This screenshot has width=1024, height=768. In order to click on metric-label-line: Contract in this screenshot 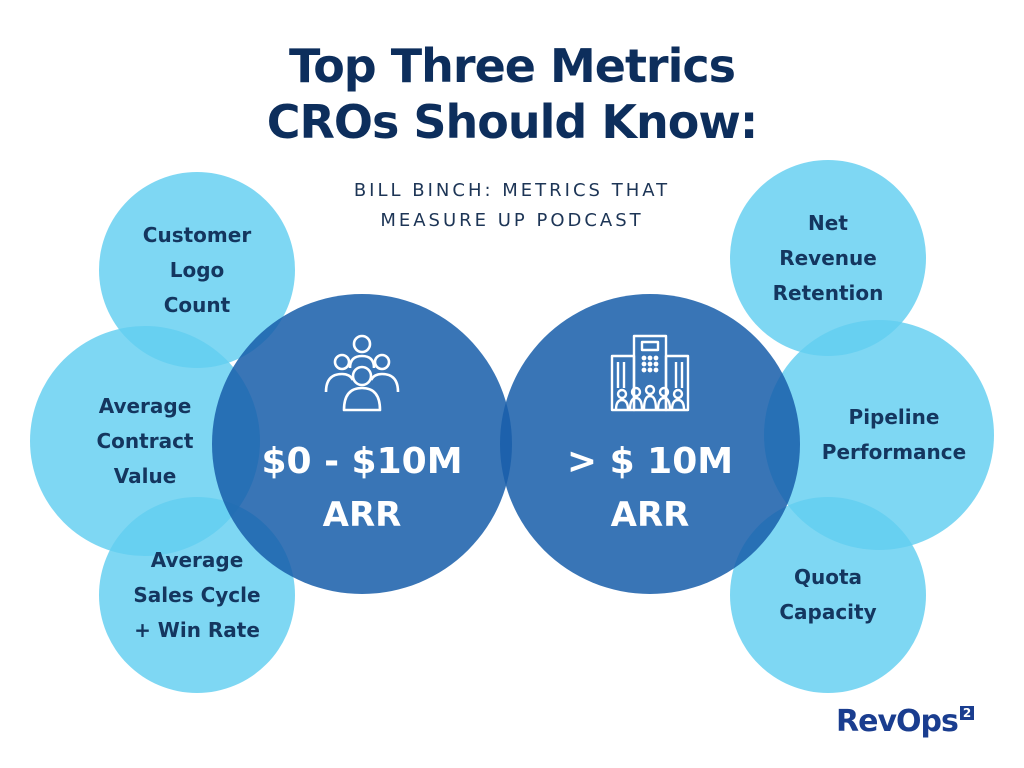, I will do `click(145, 440)`.